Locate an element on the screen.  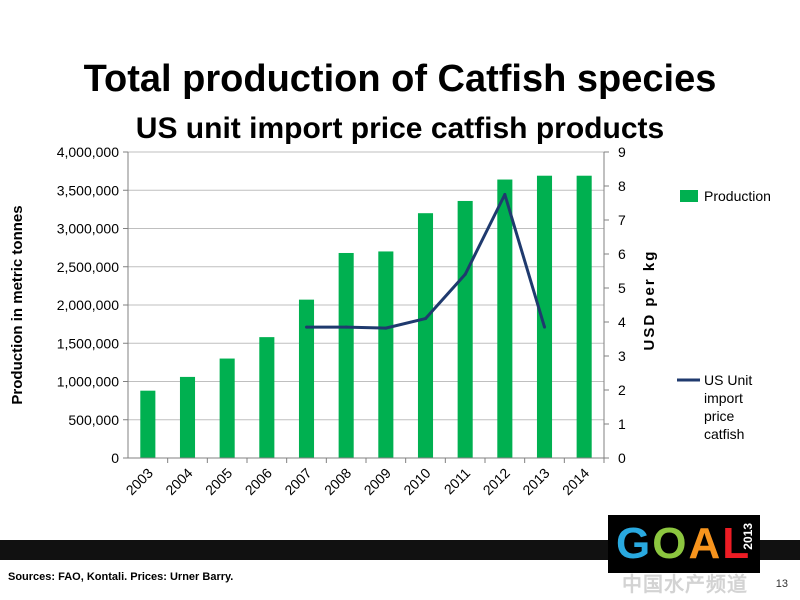
watermark: 中国水产频道 is located at coordinates (685, 585).